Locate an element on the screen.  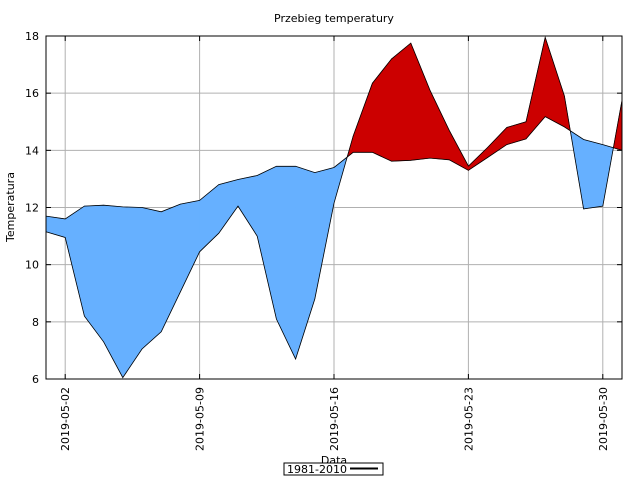
legend-box is located at coordinates (333, 469).